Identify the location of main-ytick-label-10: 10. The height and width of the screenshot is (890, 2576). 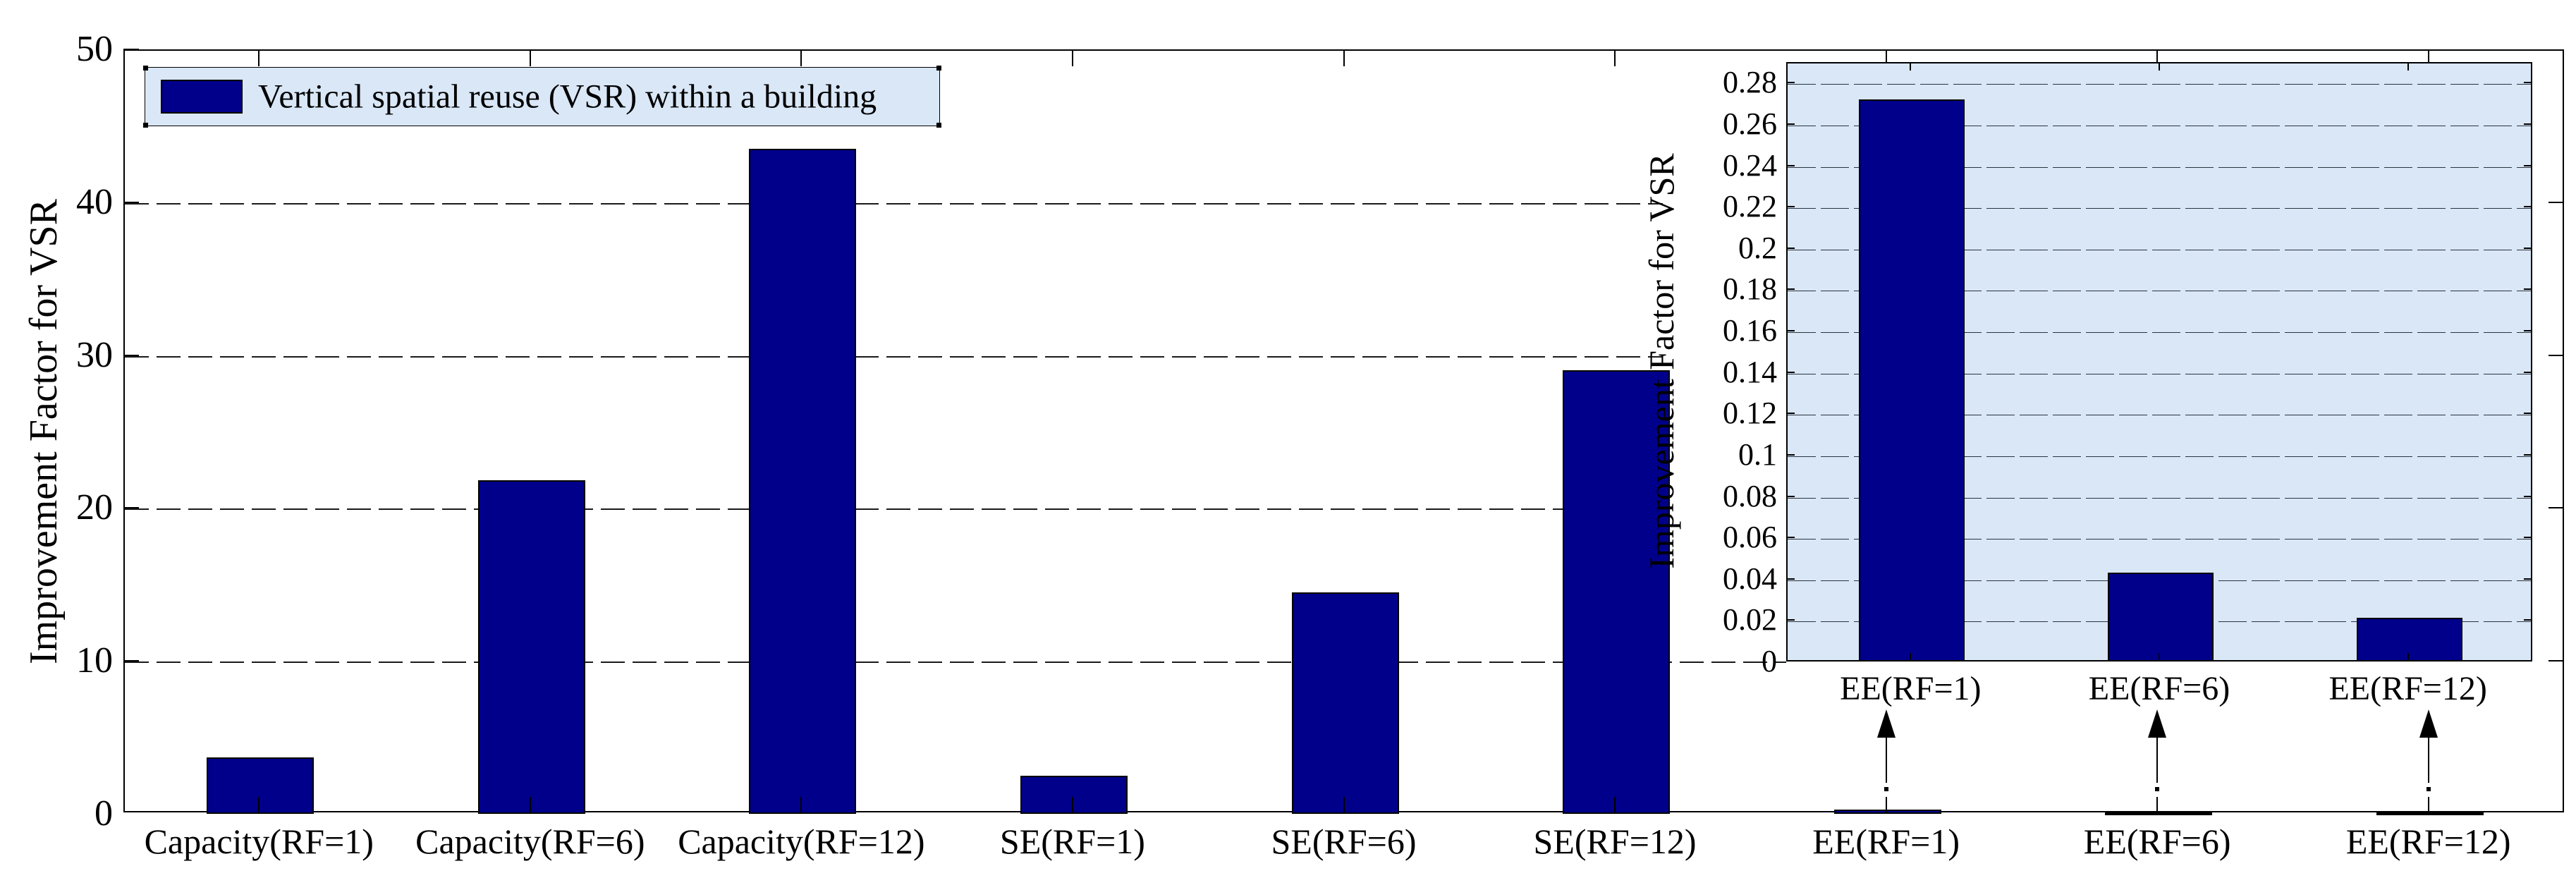
(94, 661).